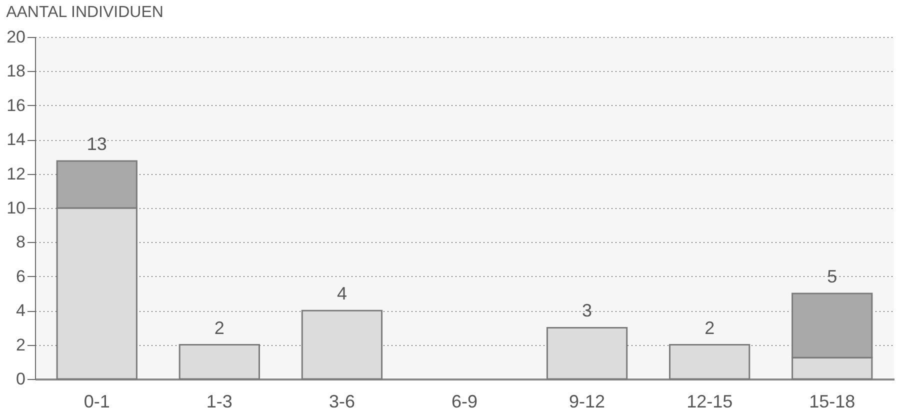 This screenshot has height=417, width=900. What do you see at coordinates (16, 37) in the screenshot?
I see `y-tick-label: 20` at bounding box center [16, 37].